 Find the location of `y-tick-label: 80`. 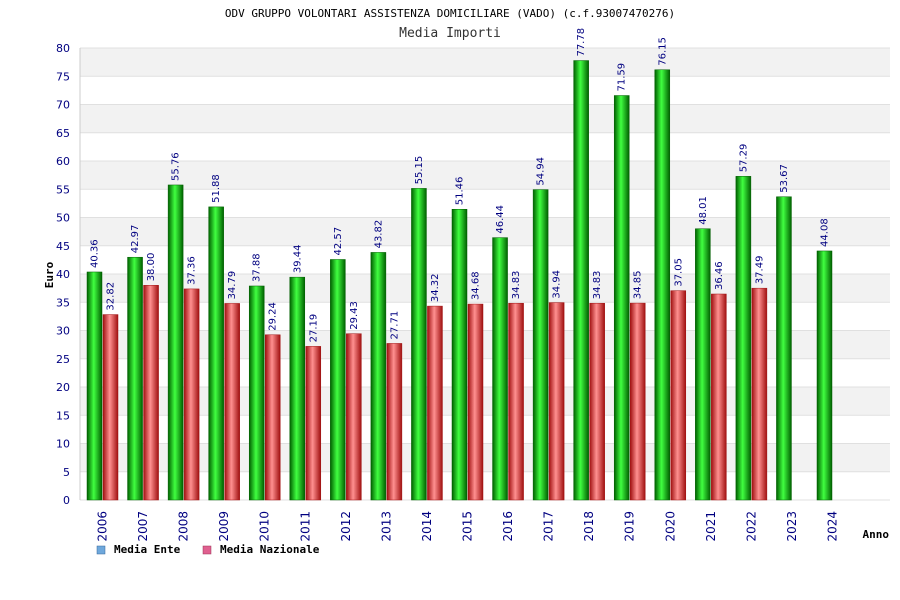

y-tick-label: 80 is located at coordinates (63, 48).